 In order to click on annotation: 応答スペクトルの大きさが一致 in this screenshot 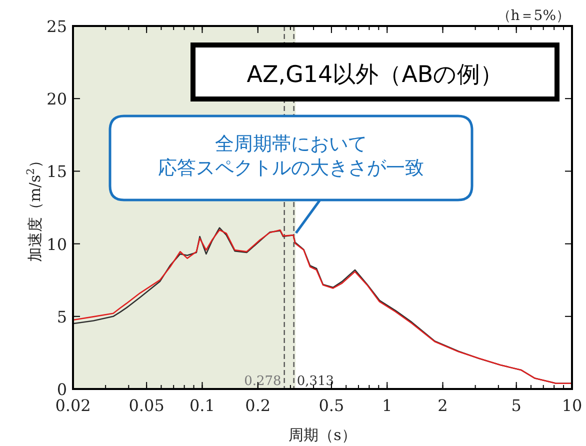, I will do `click(291, 168)`.